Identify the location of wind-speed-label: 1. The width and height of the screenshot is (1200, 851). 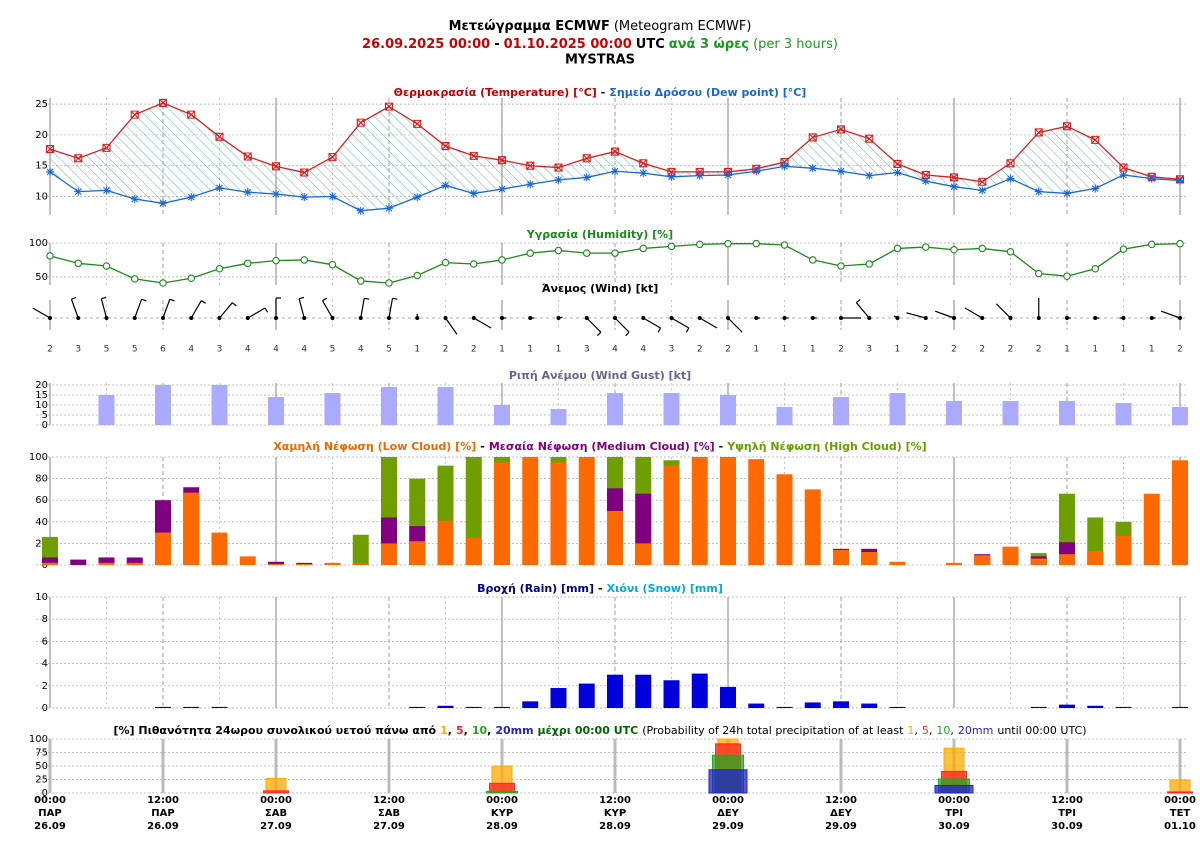
(559, 350).